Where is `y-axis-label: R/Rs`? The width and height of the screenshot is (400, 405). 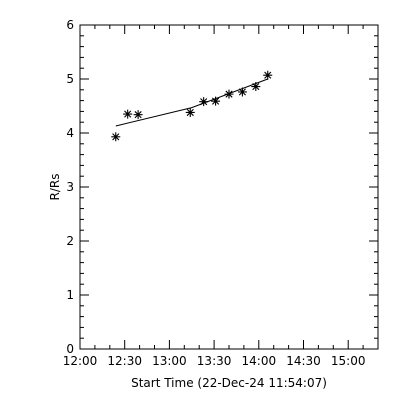 y-axis-label: R/Rs is located at coordinates (55, 187).